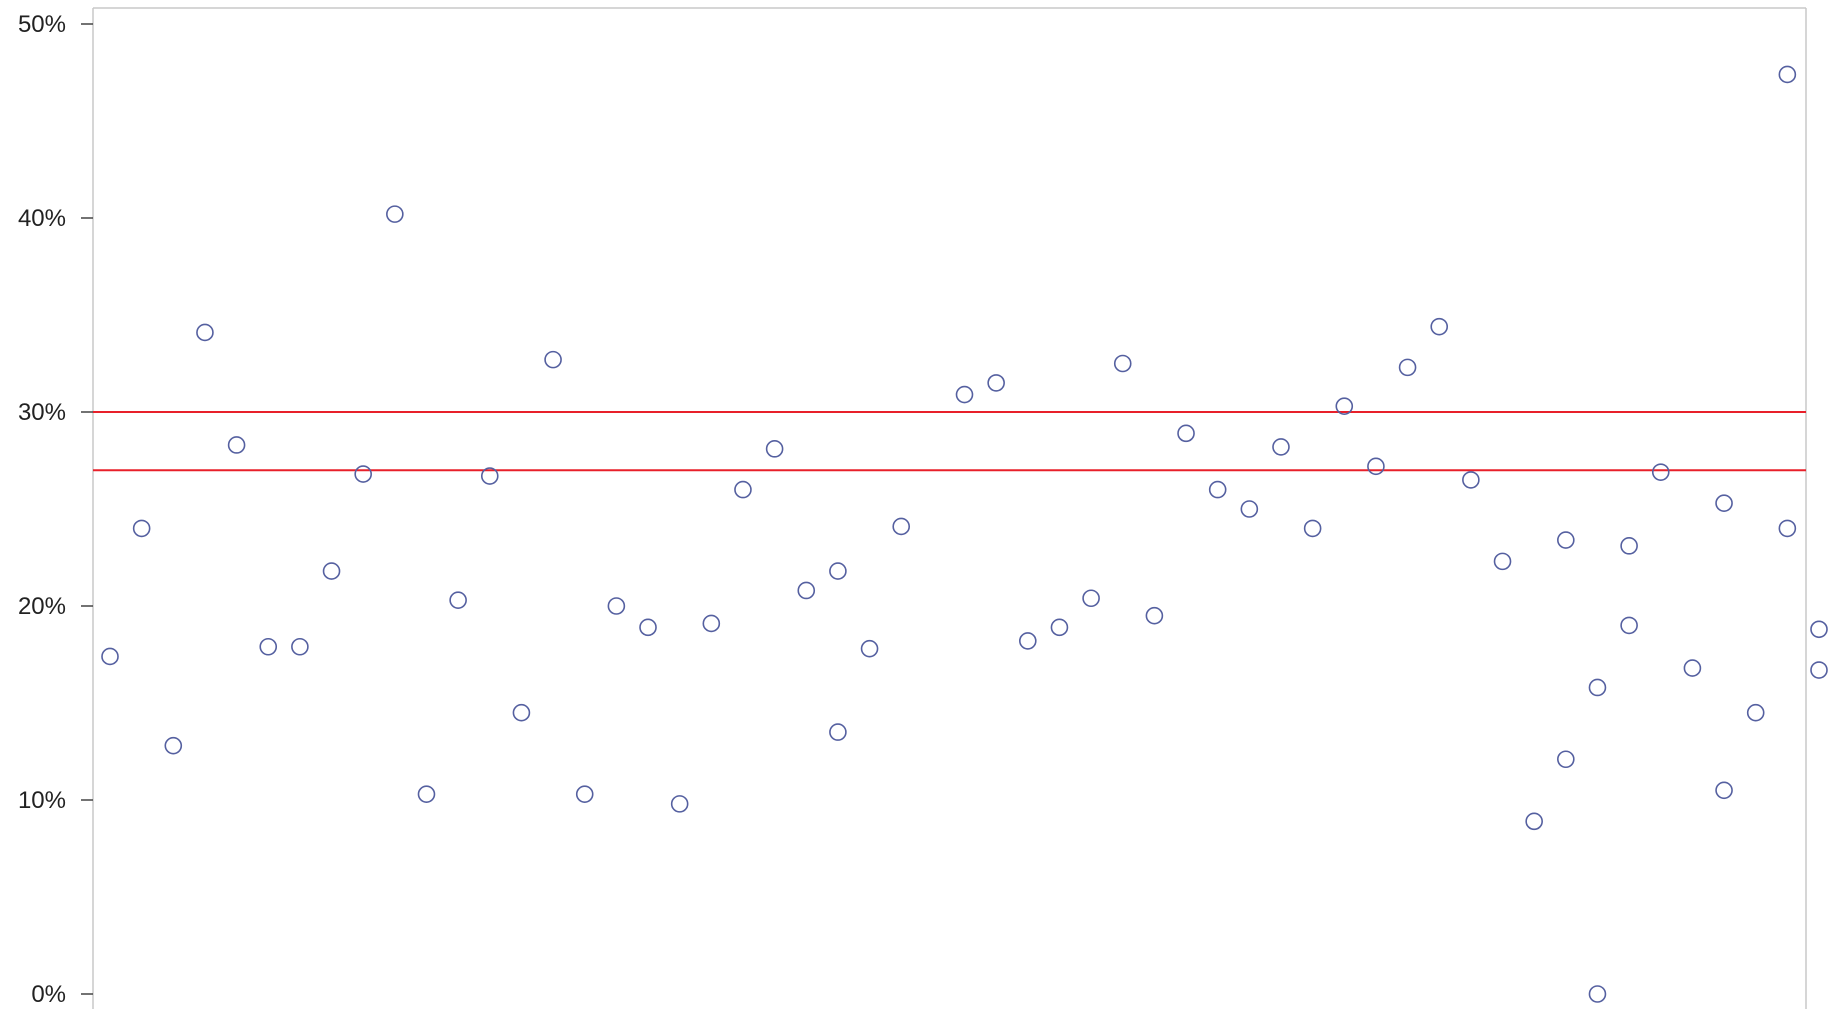  I want to click on y-axis: 0% 10% 20% 30% 40% 50%, so click(55, 509).